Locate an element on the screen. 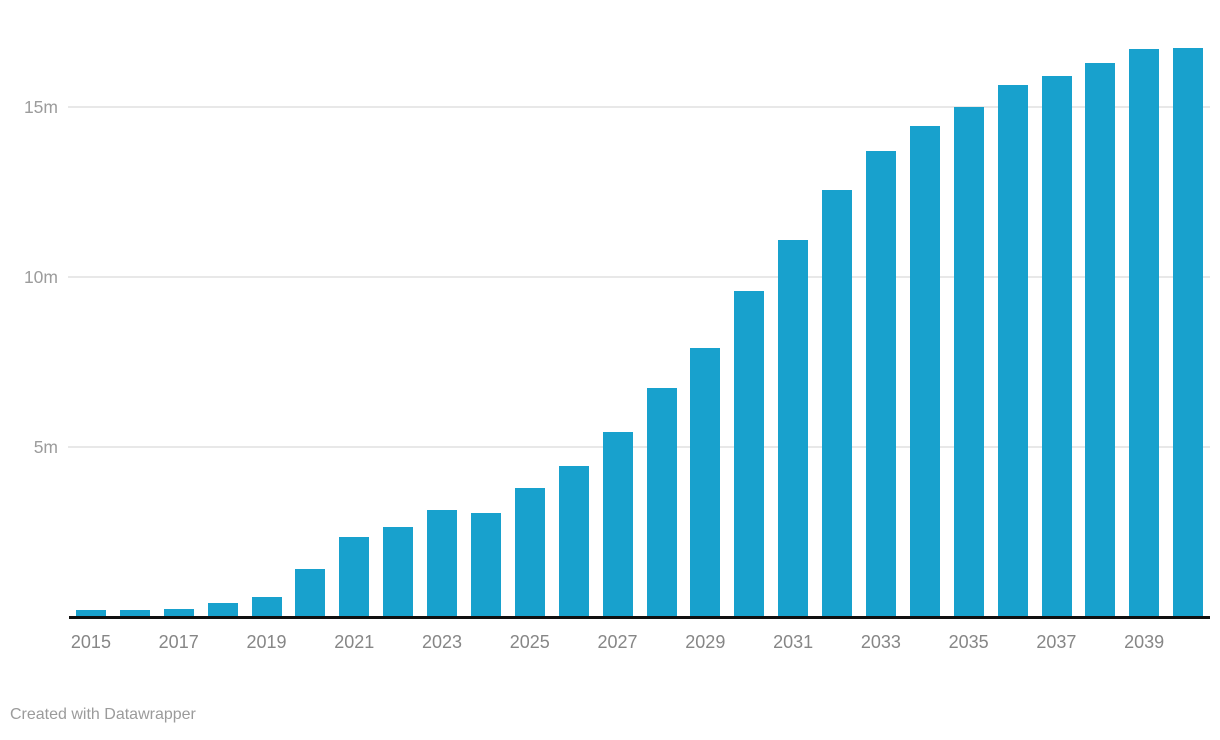 This screenshot has width=1220, height=740. y-tick-label-5m: 5m is located at coordinates (45, 447).